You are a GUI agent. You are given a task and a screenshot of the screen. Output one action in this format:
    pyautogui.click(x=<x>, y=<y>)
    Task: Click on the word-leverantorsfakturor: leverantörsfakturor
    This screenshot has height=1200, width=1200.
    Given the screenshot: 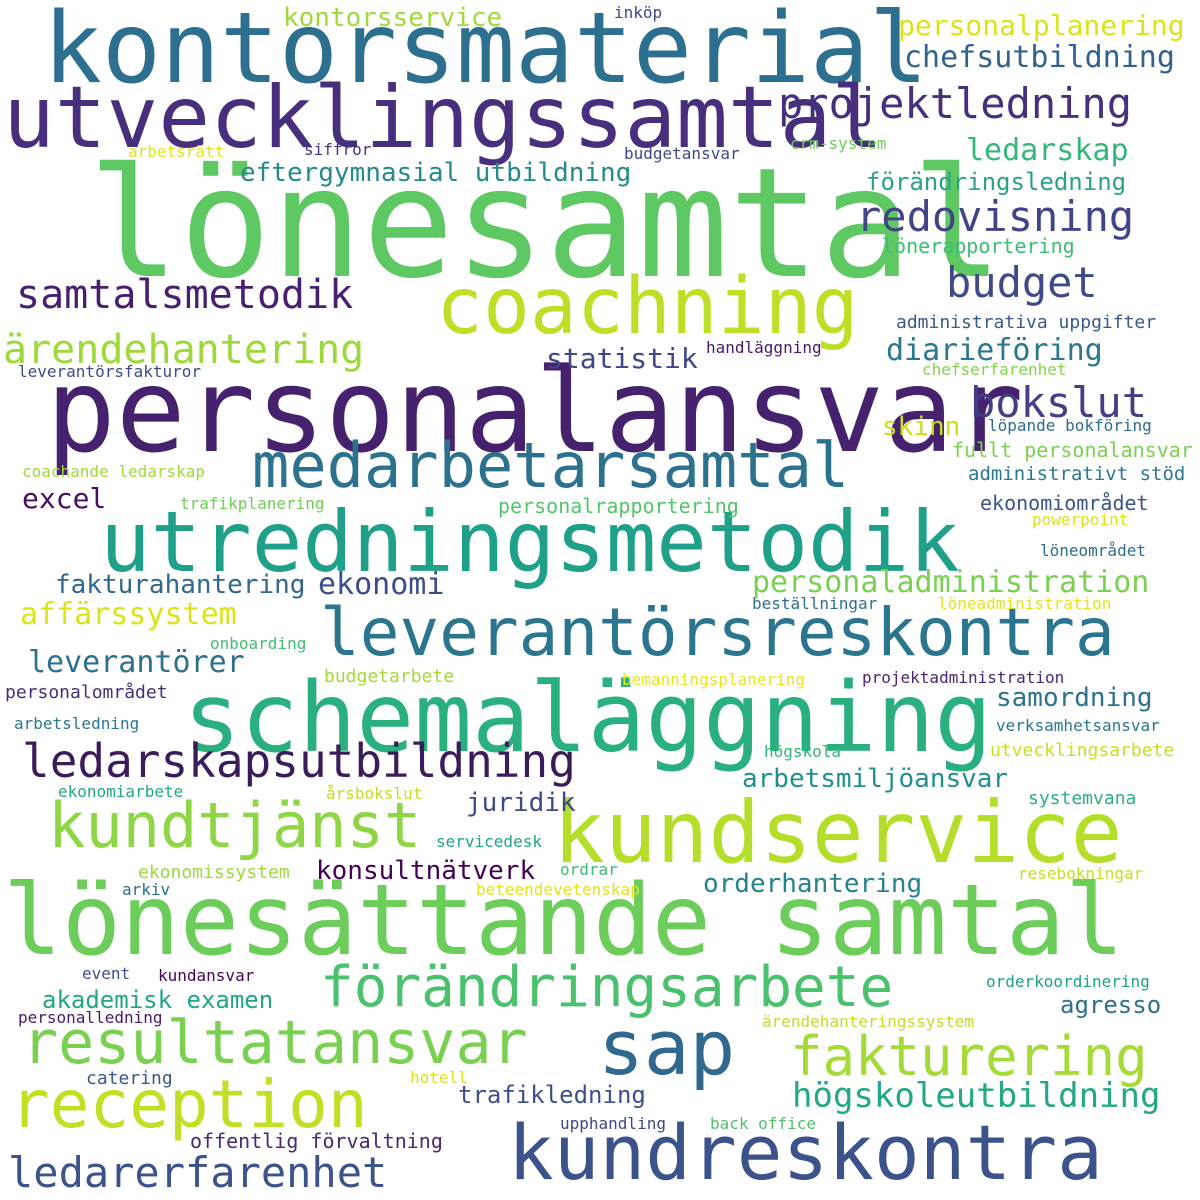 What is the action you would take?
    pyautogui.click(x=110, y=371)
    